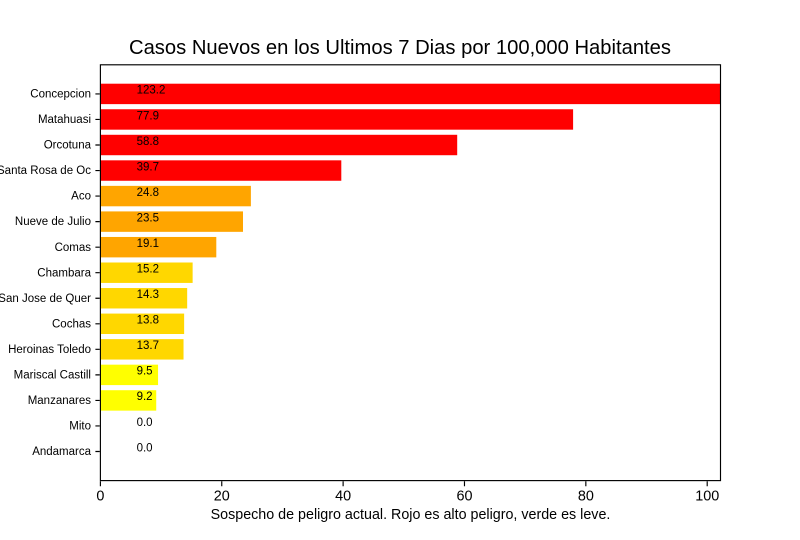  Describe the element at coordinates (148, 218) in the screenshot. I see `svg-text: 23.5` at that location.